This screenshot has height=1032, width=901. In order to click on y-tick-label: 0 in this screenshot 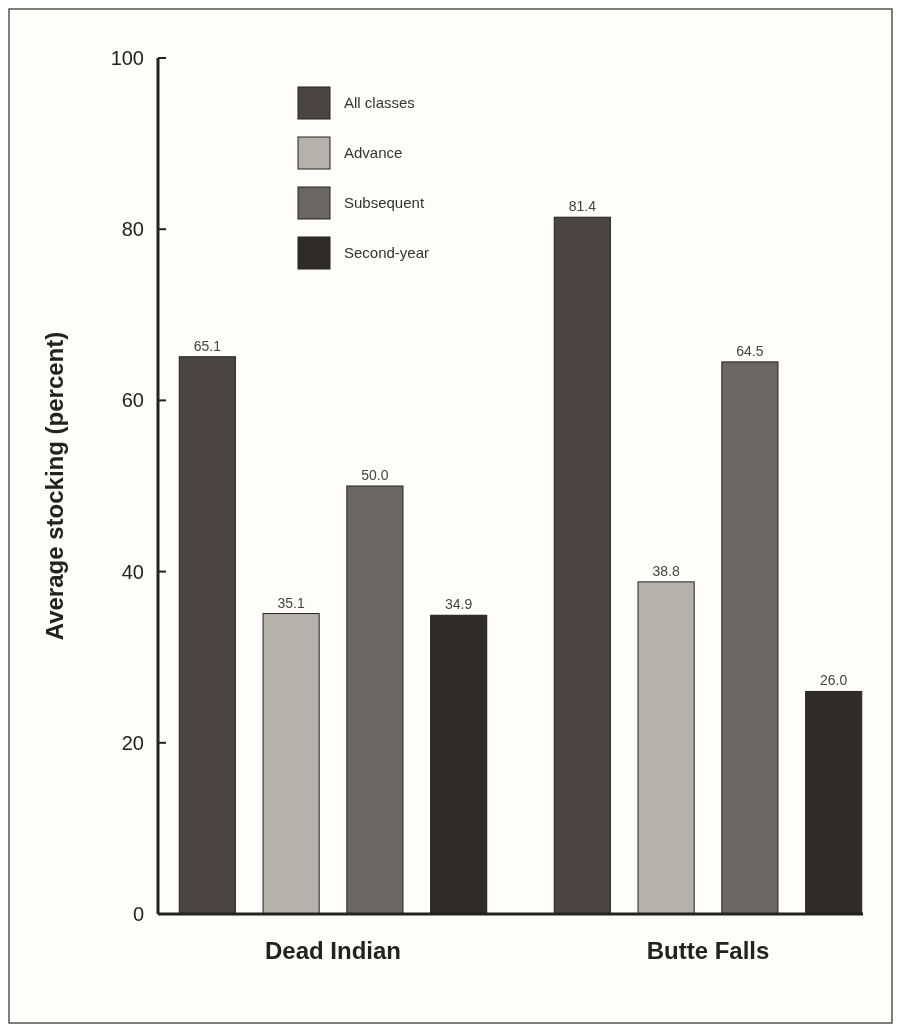, I will do `click(138, 914)`.